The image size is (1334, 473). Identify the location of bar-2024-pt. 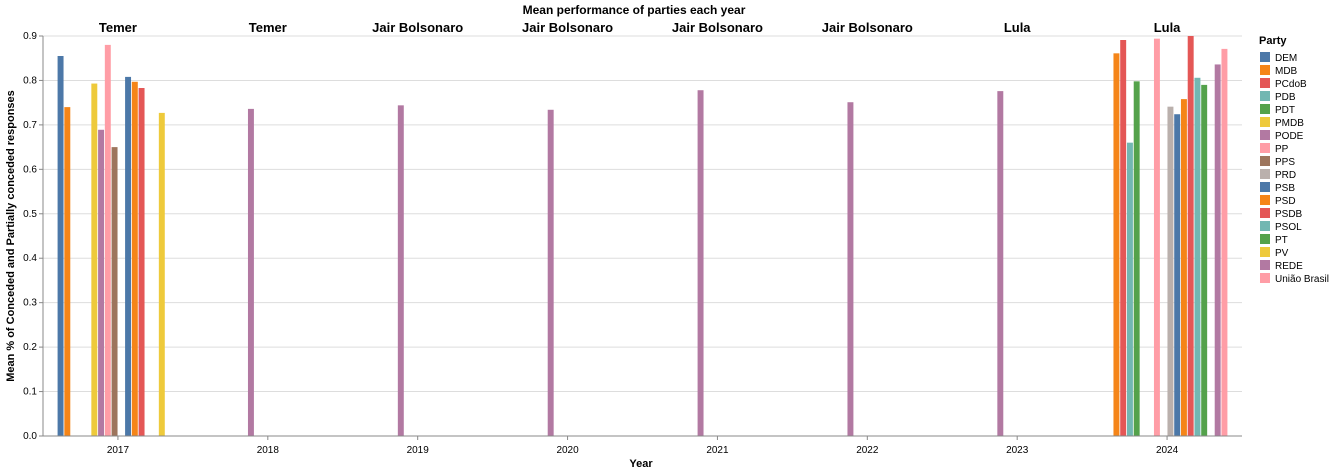
(1204, 260).